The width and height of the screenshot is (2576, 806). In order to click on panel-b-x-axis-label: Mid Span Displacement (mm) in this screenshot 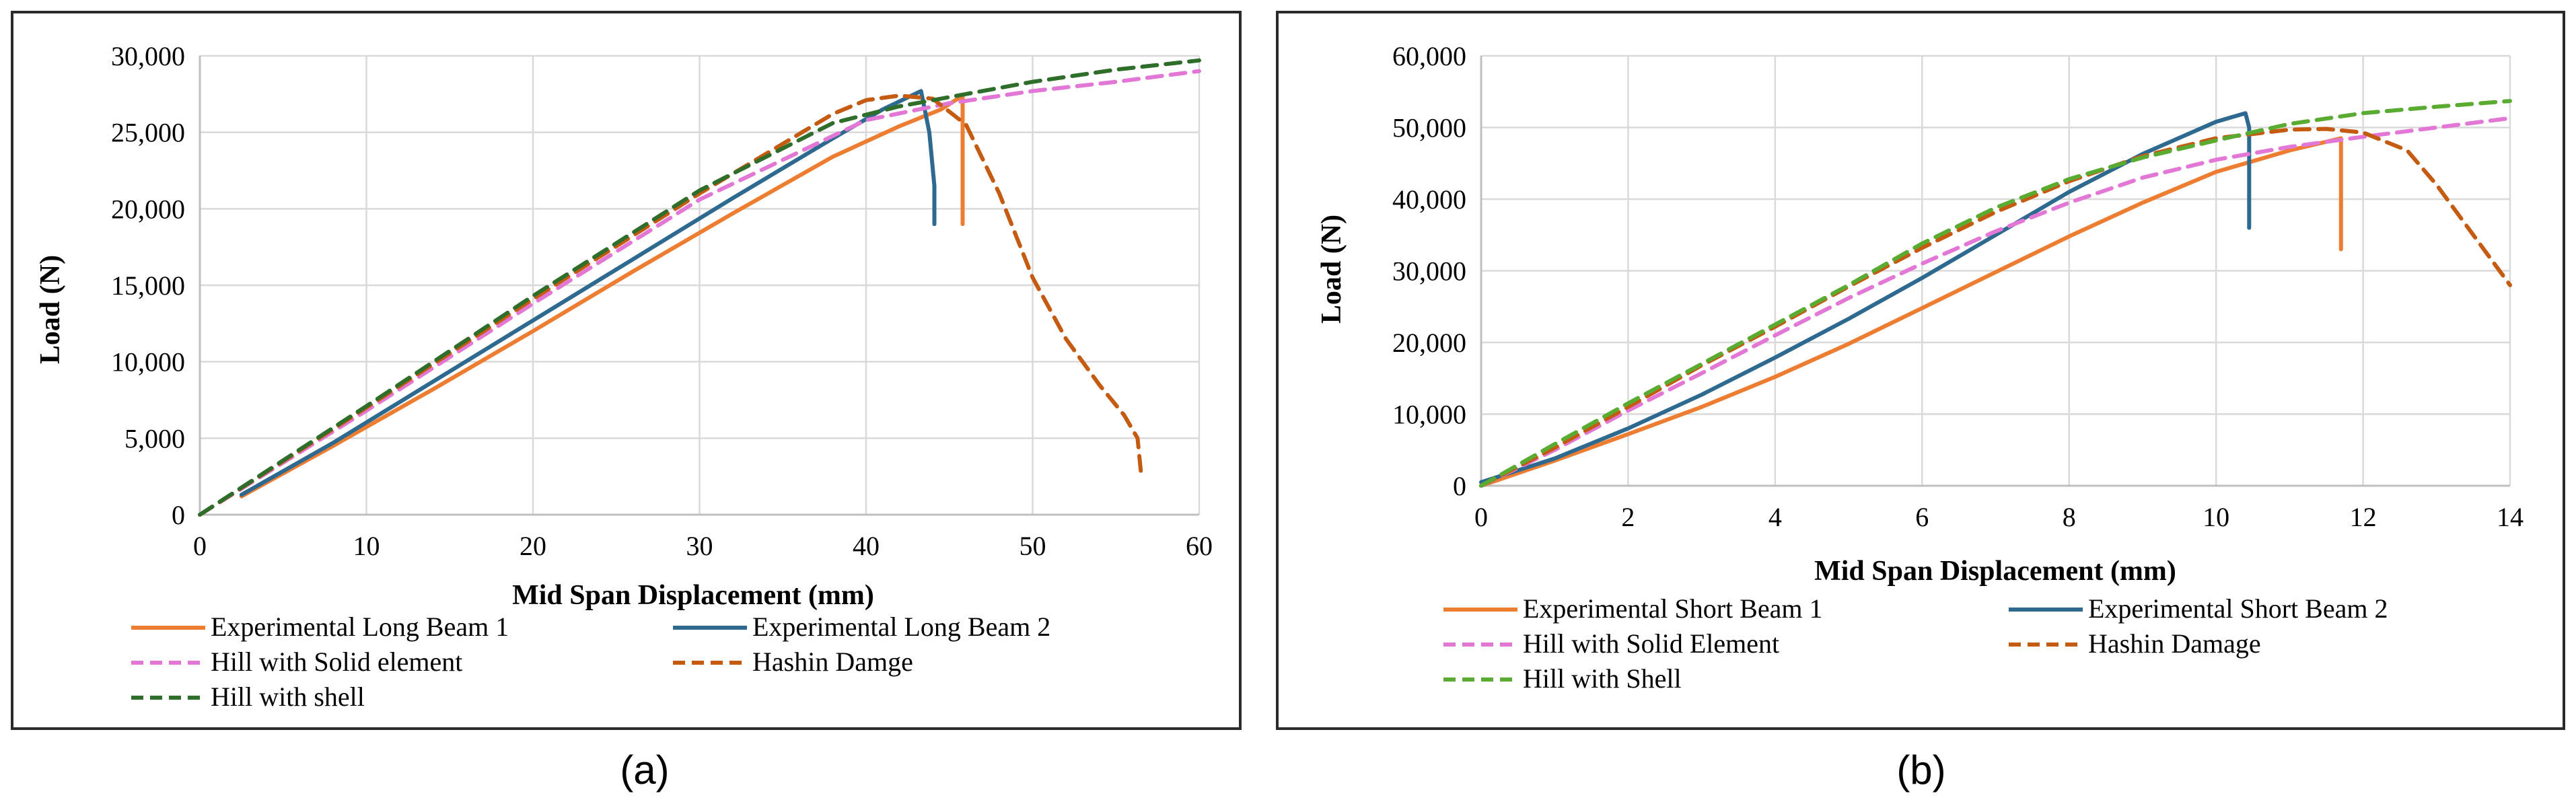, I will do `click(1995, 571)`.